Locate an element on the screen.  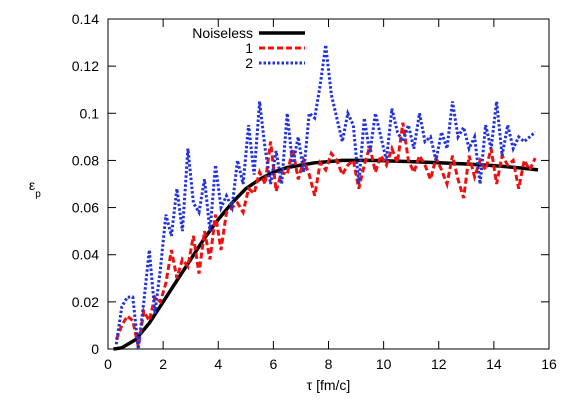
x-tick-label: 2 is located at coordinates (163, 364).